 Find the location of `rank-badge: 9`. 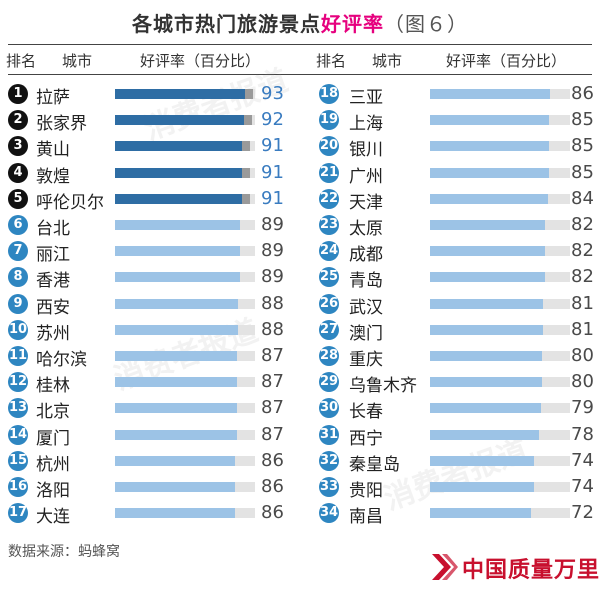

rank-badge: 9 is located at coordinates (18, 303).